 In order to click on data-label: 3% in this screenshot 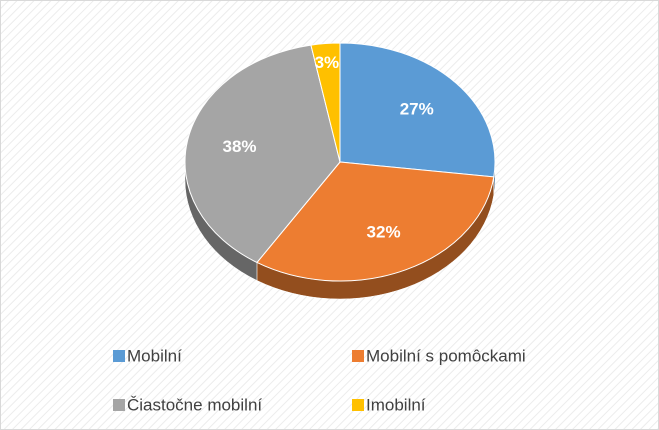, I will do `click(327, 62)`.